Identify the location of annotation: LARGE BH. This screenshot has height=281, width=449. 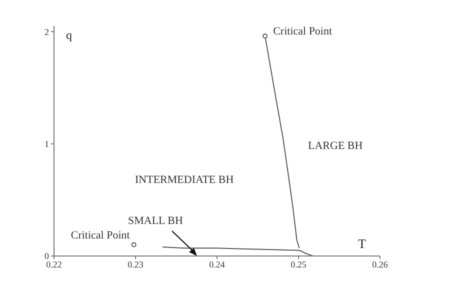
(335, 146).